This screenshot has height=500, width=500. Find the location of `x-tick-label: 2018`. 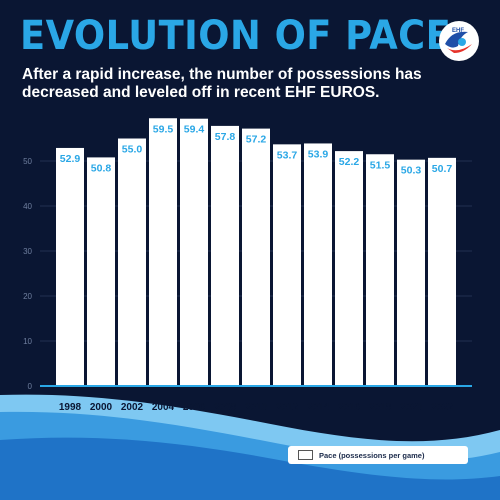

x-tick-label: 2018 is located at coordinates (380, 407).